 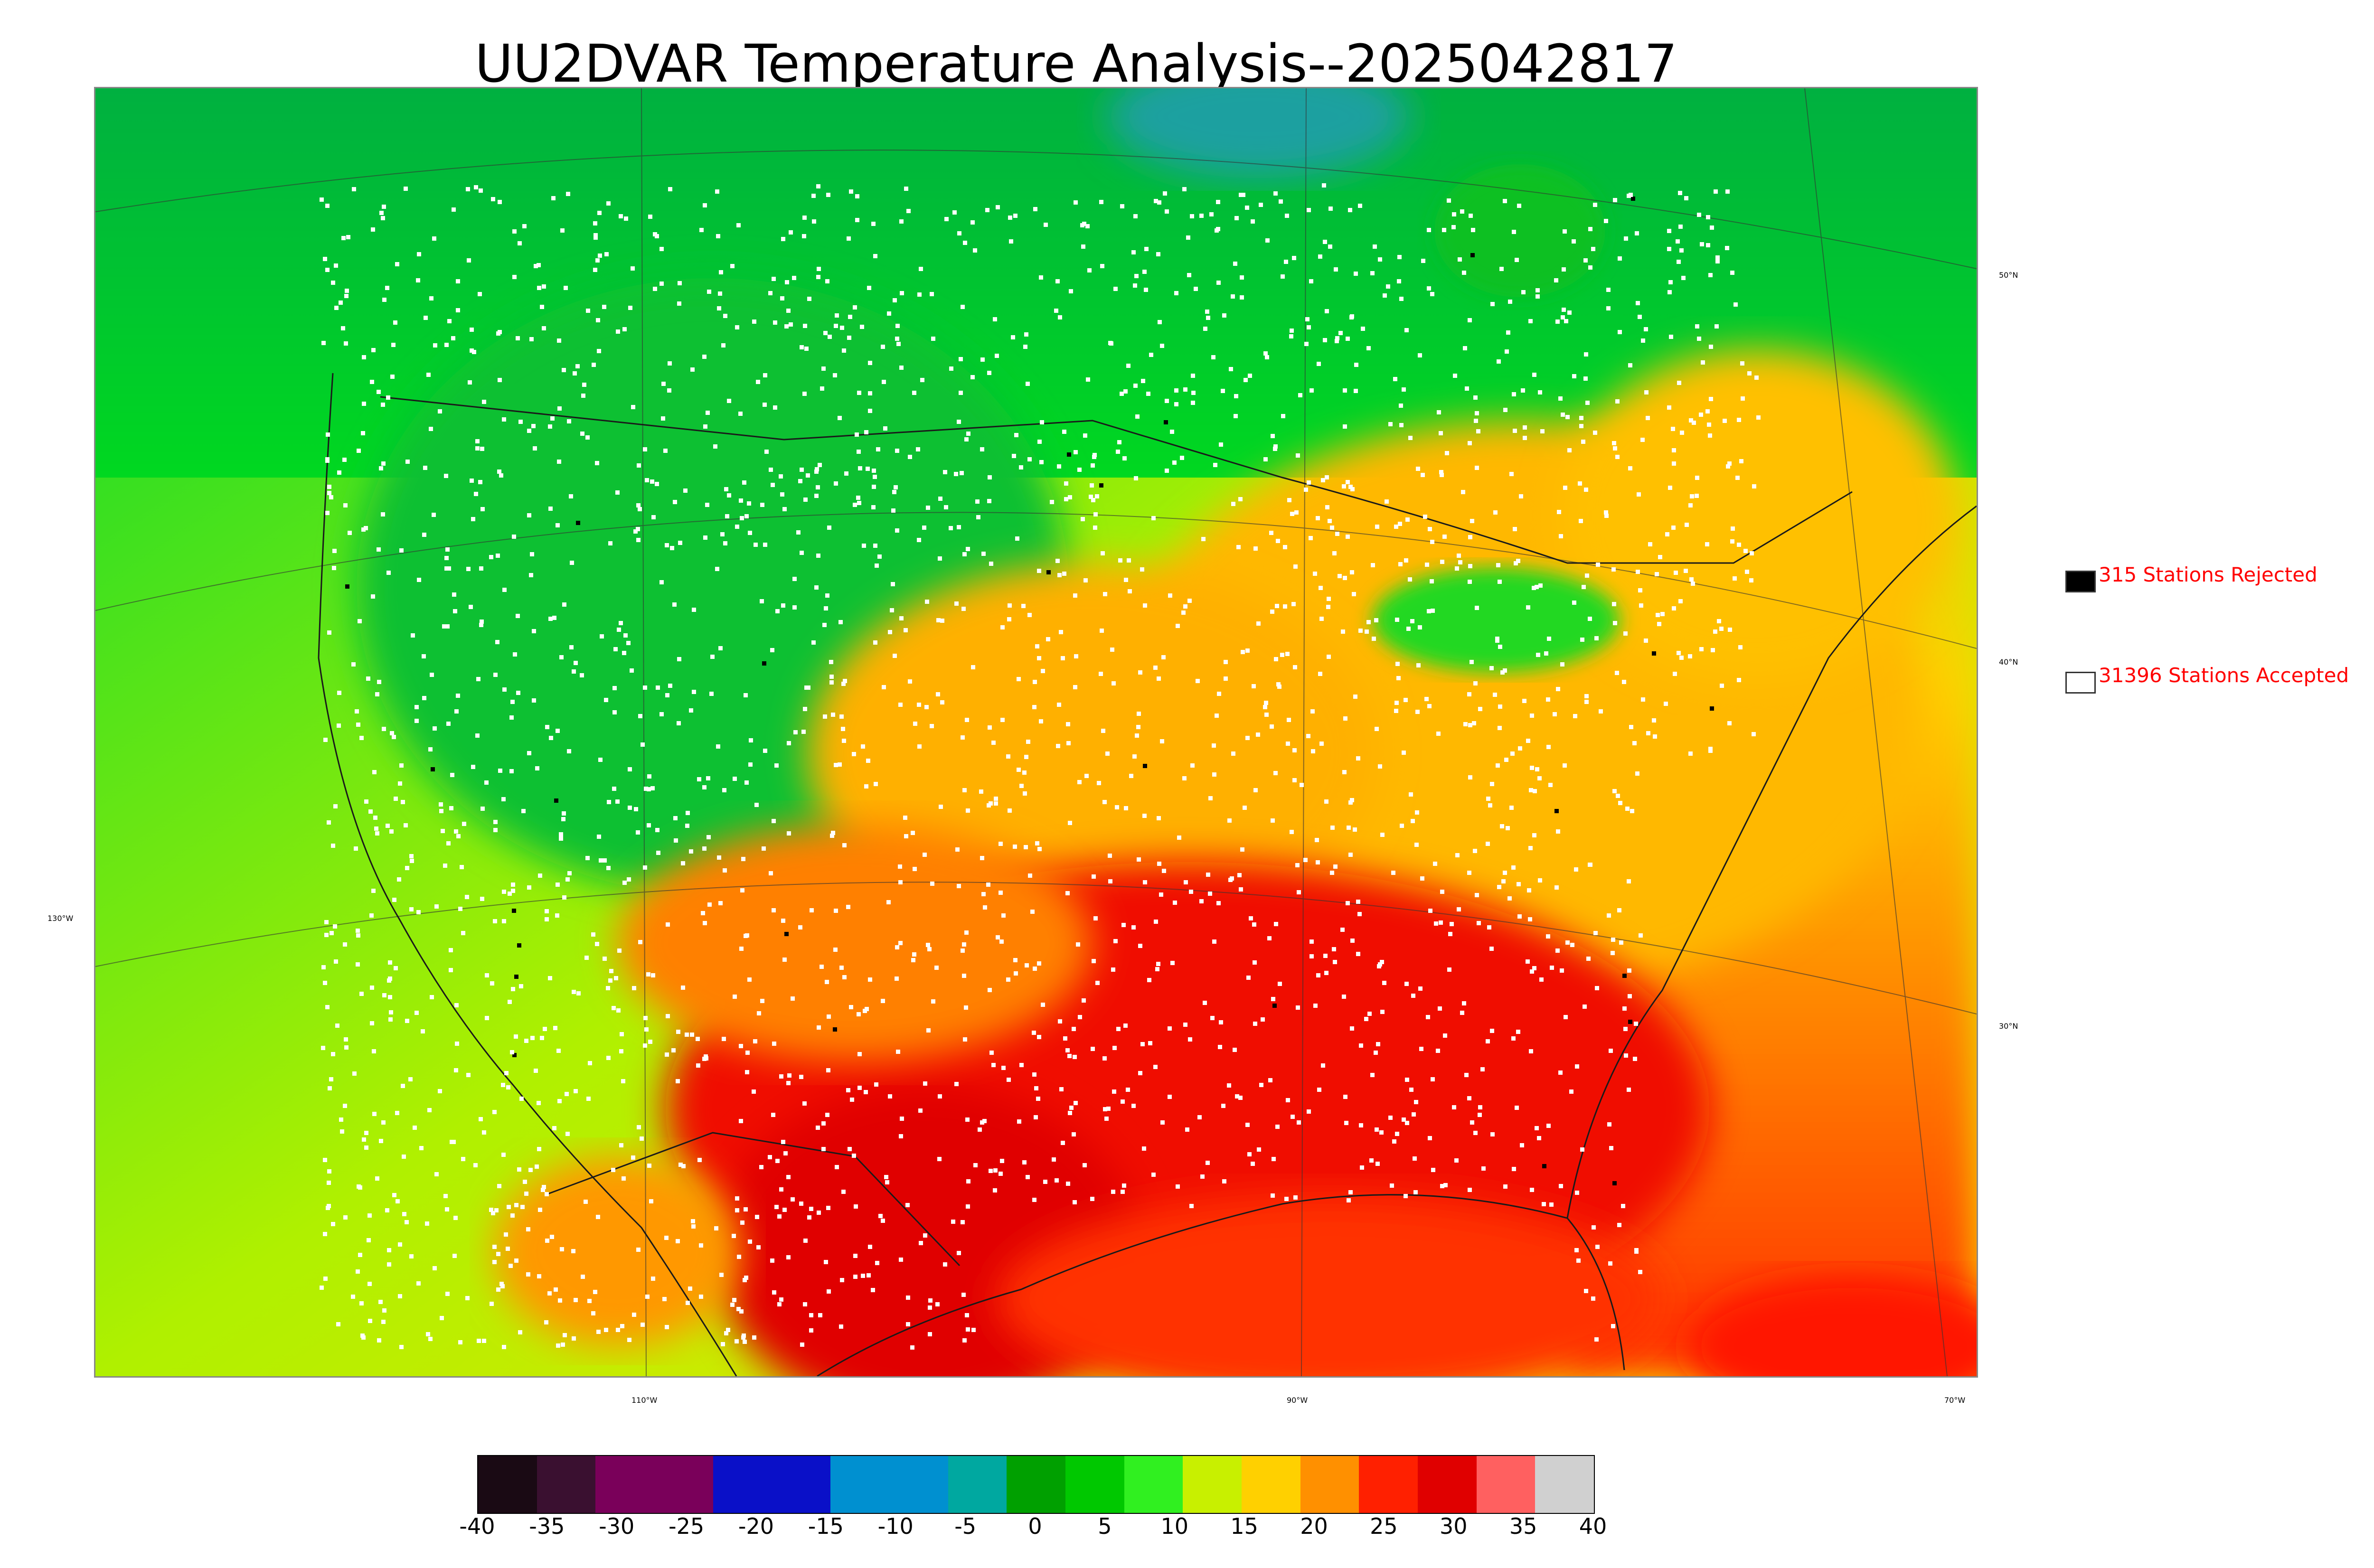 I want to click on station-rejected, so click(x=1145, y=766).